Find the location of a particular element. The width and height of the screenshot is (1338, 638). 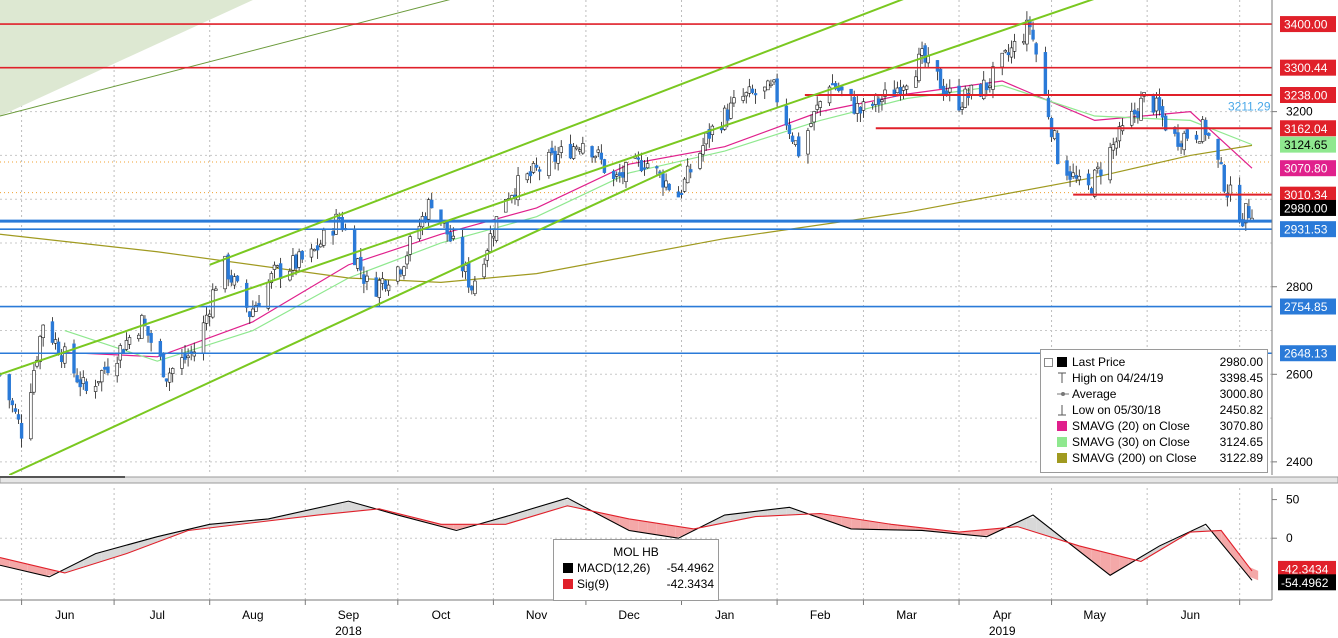

price-tag-label: 3300.44 is located at coordinates (1306, 68).